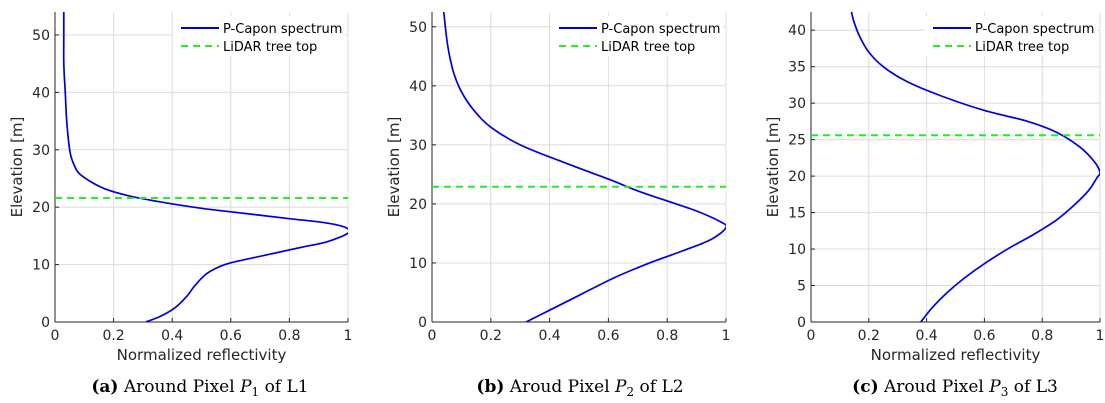 Image resolution: width=1105 pixels, height=403 pixels. I want to click on caption-suffix: of L3, so click(1032, 387).